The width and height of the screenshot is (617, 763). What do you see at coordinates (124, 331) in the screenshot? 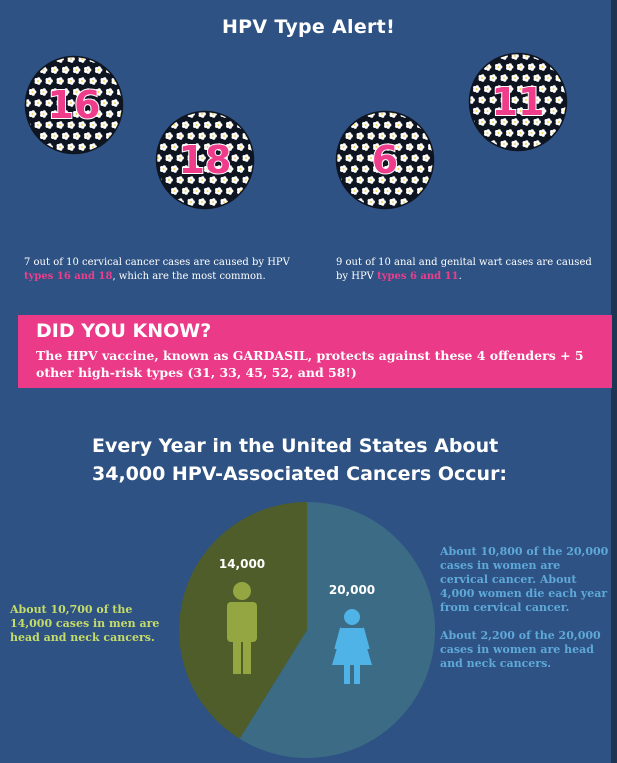
I see `did-you-know-title: DID YOU KNOW?` at bounding box center [124, 331].